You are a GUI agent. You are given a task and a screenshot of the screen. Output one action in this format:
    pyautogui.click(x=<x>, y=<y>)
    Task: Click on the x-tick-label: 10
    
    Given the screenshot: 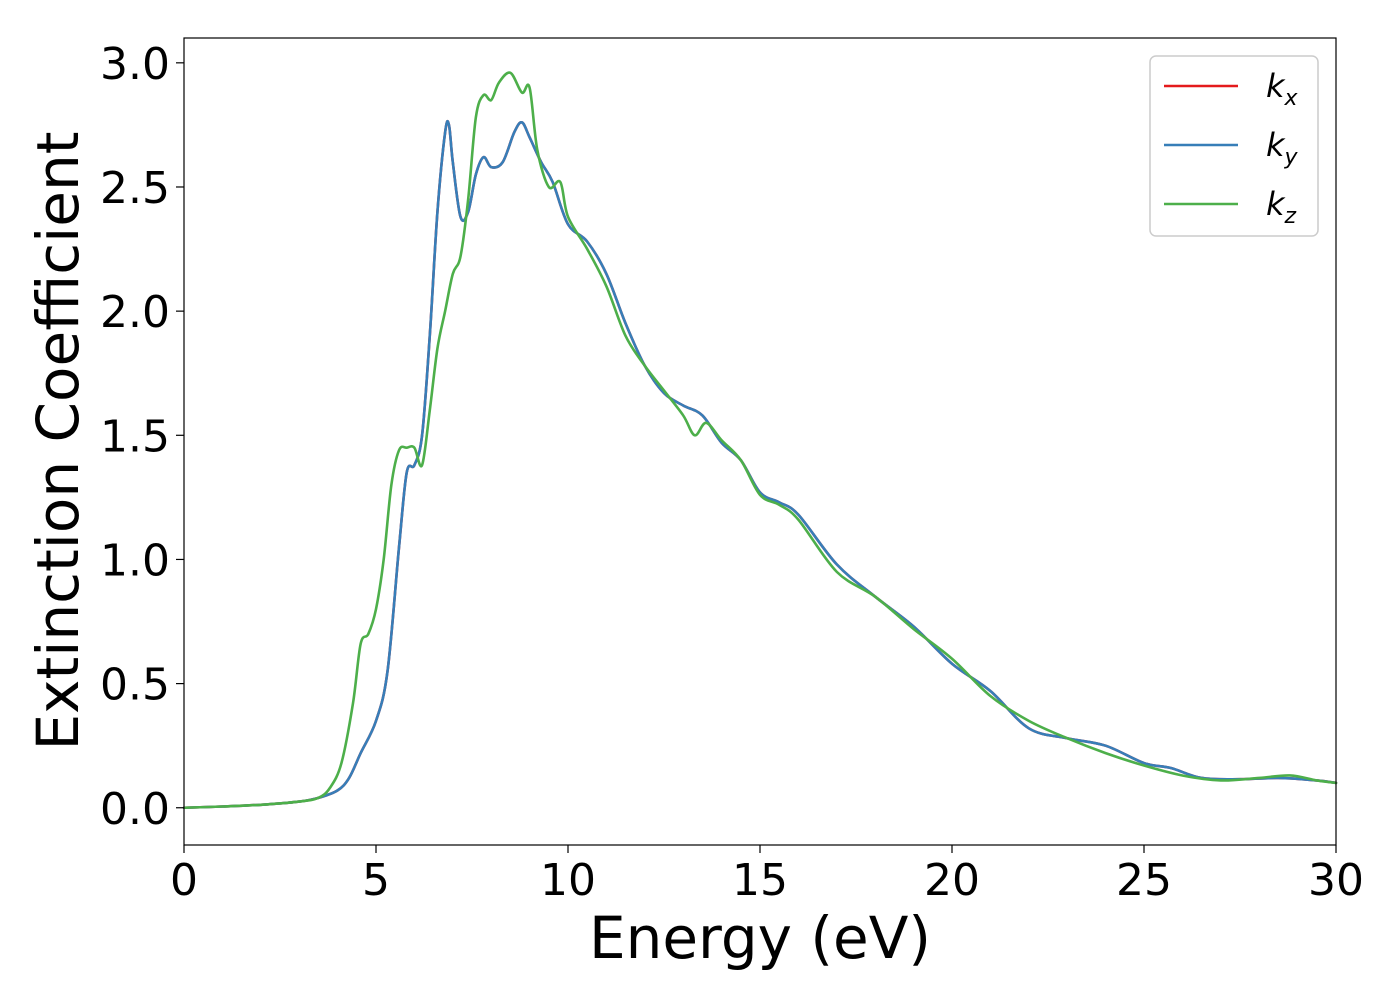 What is the action you would take?
    pyautogui.click(x=568, y=880)
    